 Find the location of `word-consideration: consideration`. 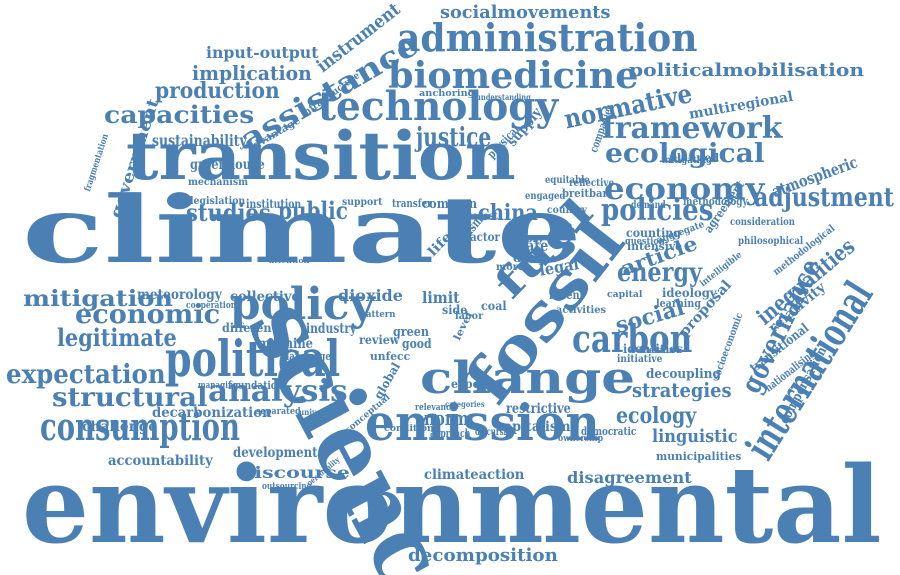

word-consideration: consideration is located at coordinates (762, 222).